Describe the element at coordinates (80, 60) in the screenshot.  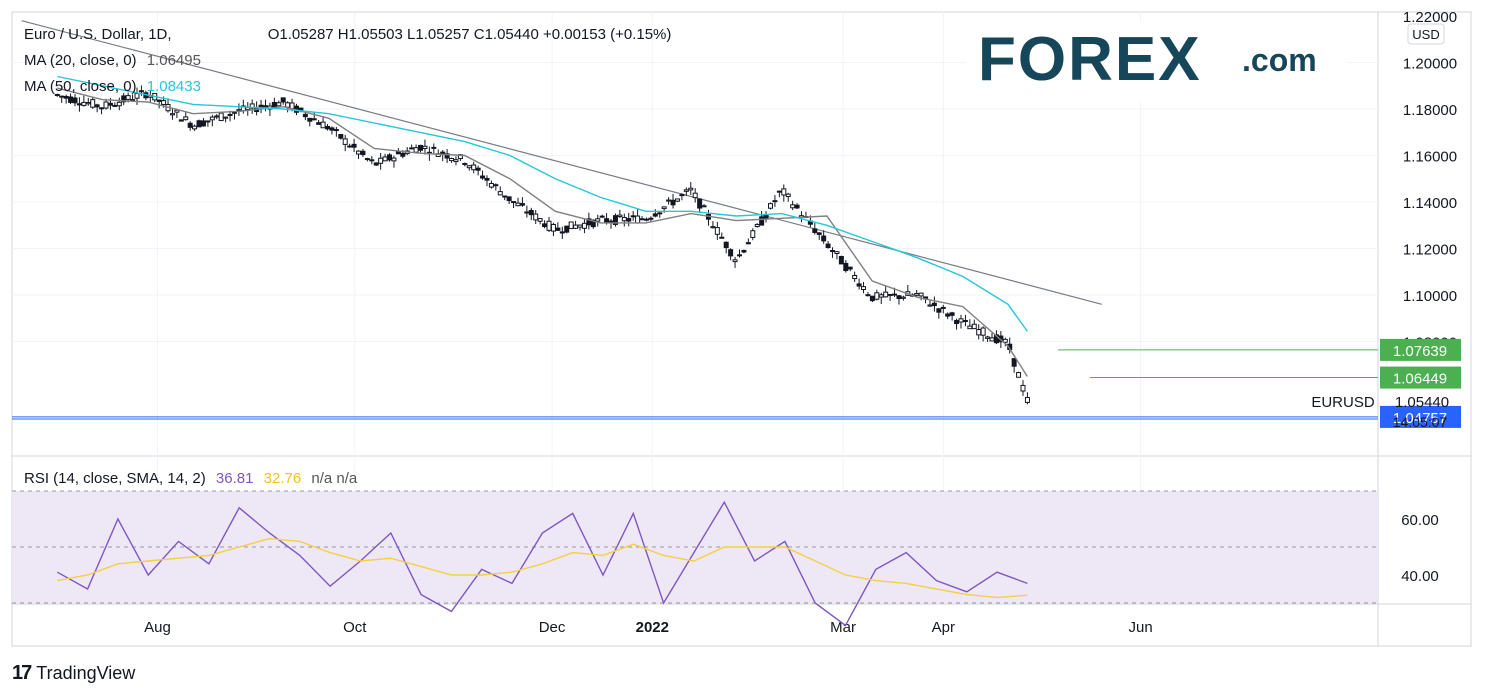
I see `ma20-label: MA (20, close, 0)` at that location.